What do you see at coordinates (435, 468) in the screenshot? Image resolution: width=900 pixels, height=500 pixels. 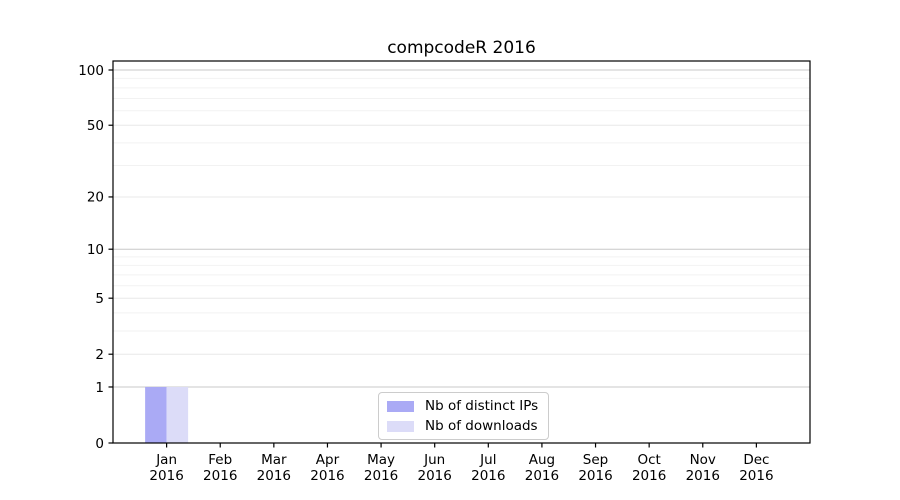 I see `x-tick-label: Jun 2016` at bounding box center [435, 468].